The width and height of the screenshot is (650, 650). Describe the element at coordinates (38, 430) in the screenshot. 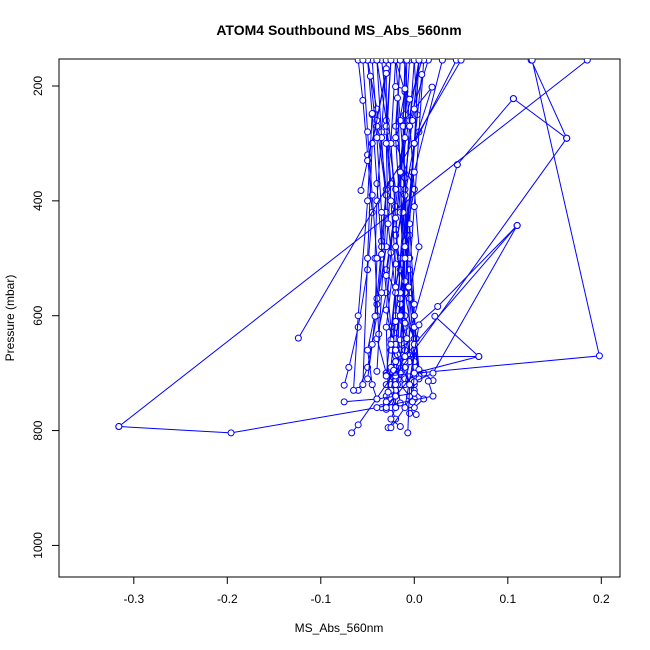

I see `y-tick-label: 800` at that location.